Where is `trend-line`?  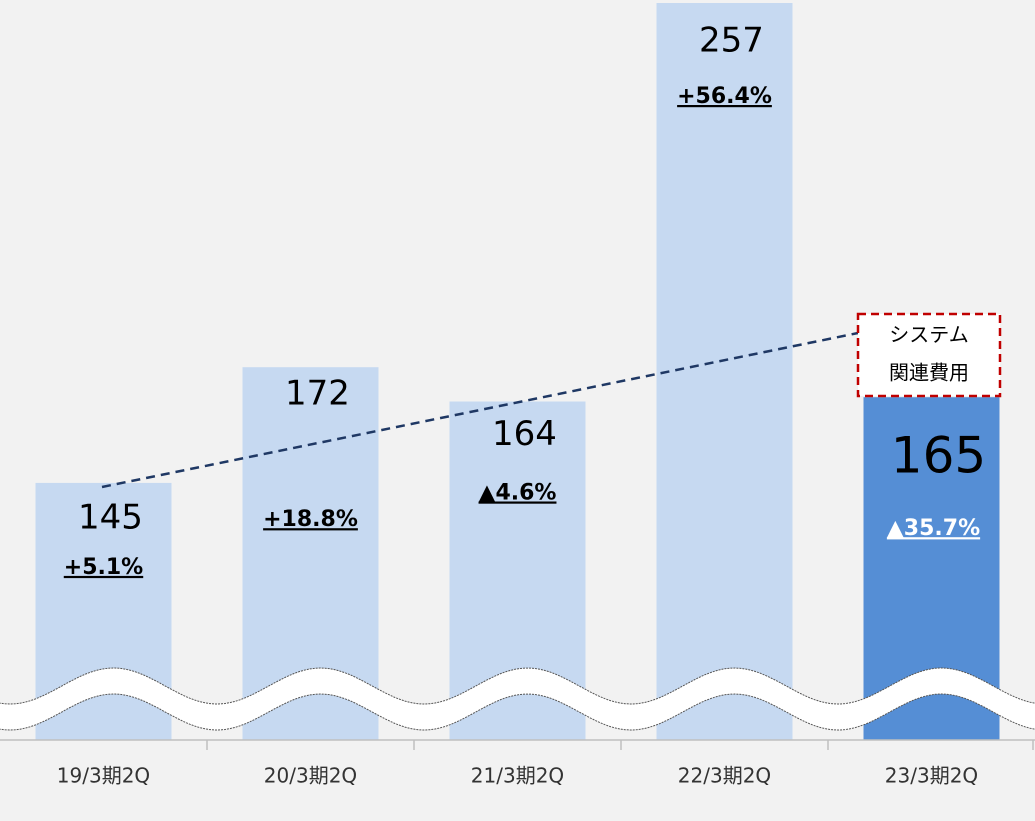
trend-line is located at coordinates (480, 410).